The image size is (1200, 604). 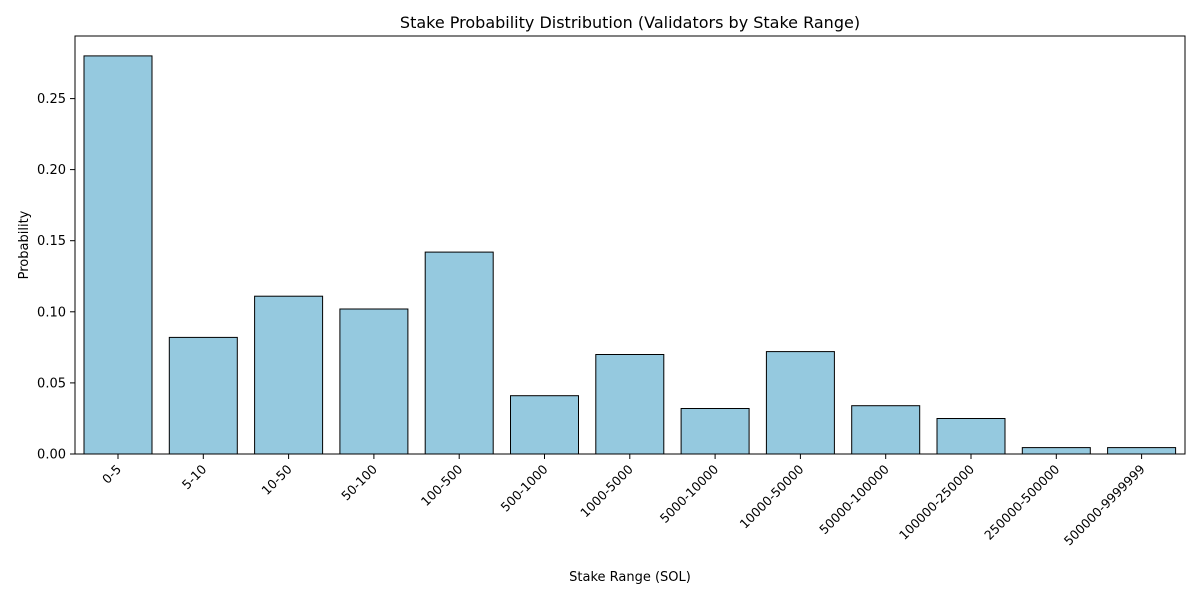 I want to click on x-tick-label: 5-10, so click(x=194, y=476).